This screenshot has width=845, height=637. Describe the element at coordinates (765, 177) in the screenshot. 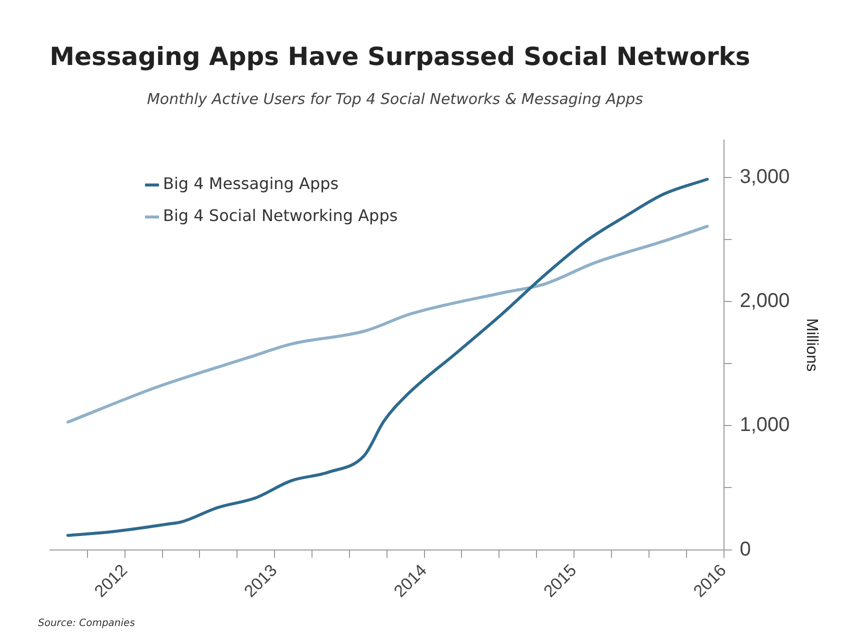

I see `y-tick-label: 3,000` at that location.